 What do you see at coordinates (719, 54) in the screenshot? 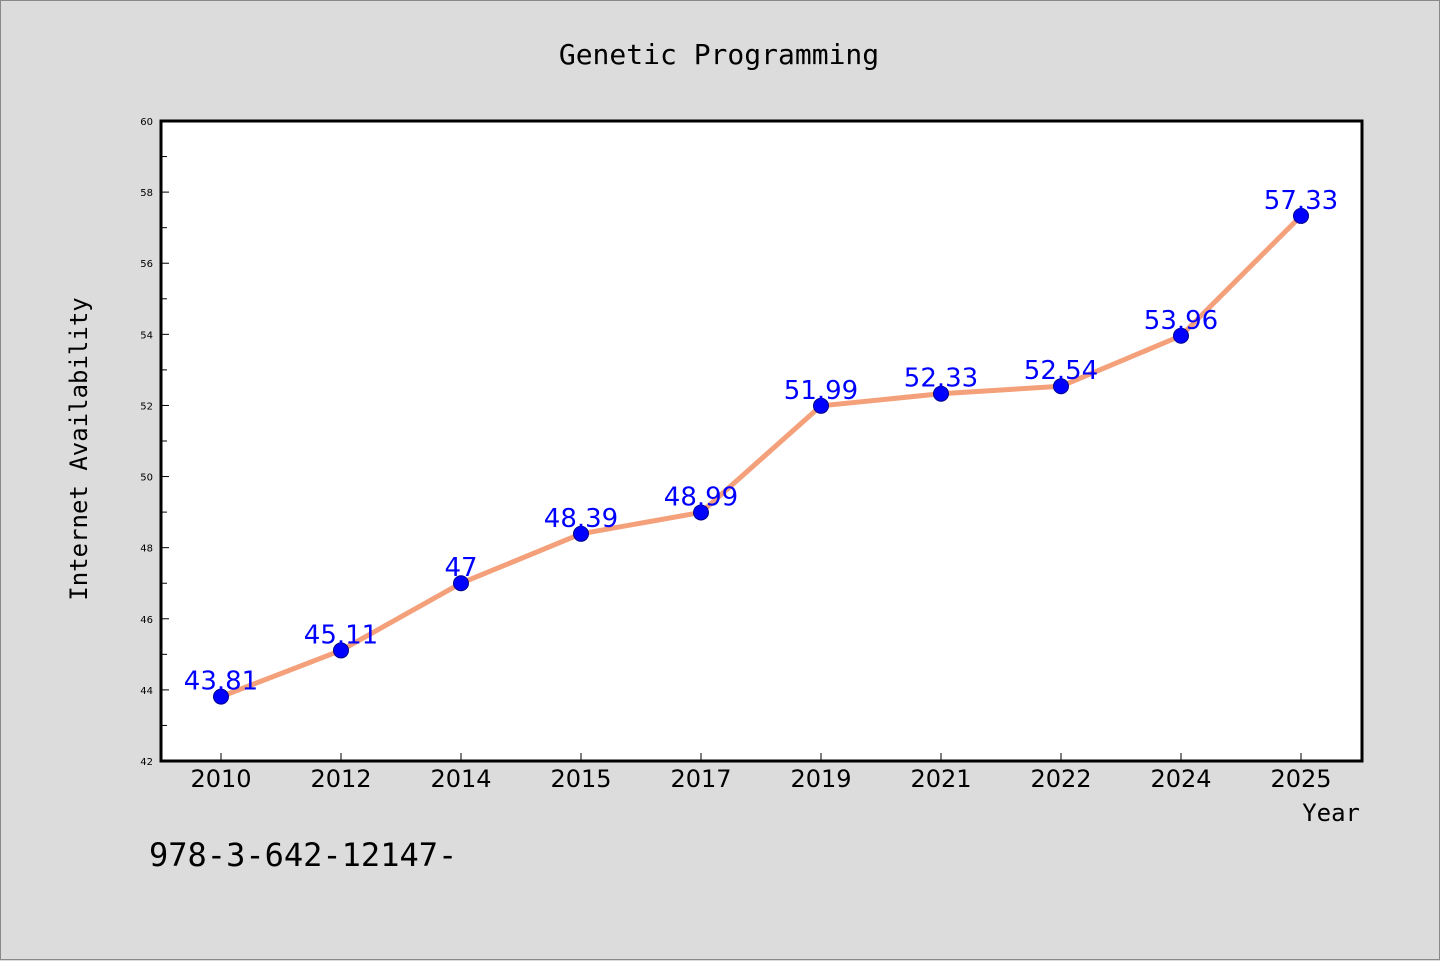
I see `chart-title: Genetic Programming` at bounding box center [719, 54].